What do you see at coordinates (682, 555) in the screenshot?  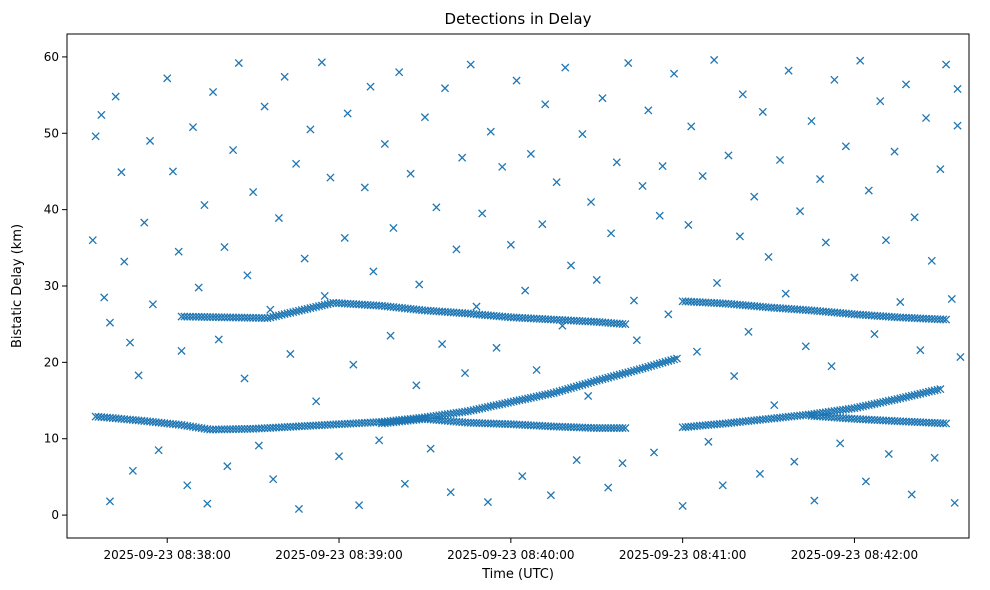 I see `x-tick-label: 2025-09-23 08:41:00` at bounding box center [682, 555].